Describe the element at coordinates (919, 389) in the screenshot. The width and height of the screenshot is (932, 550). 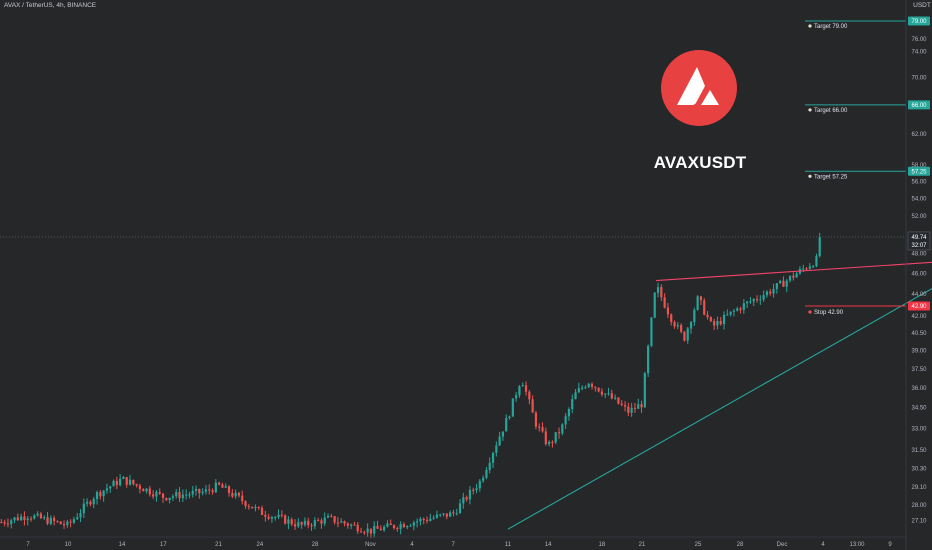
I see `price-tick-label: 36.00` at that location.